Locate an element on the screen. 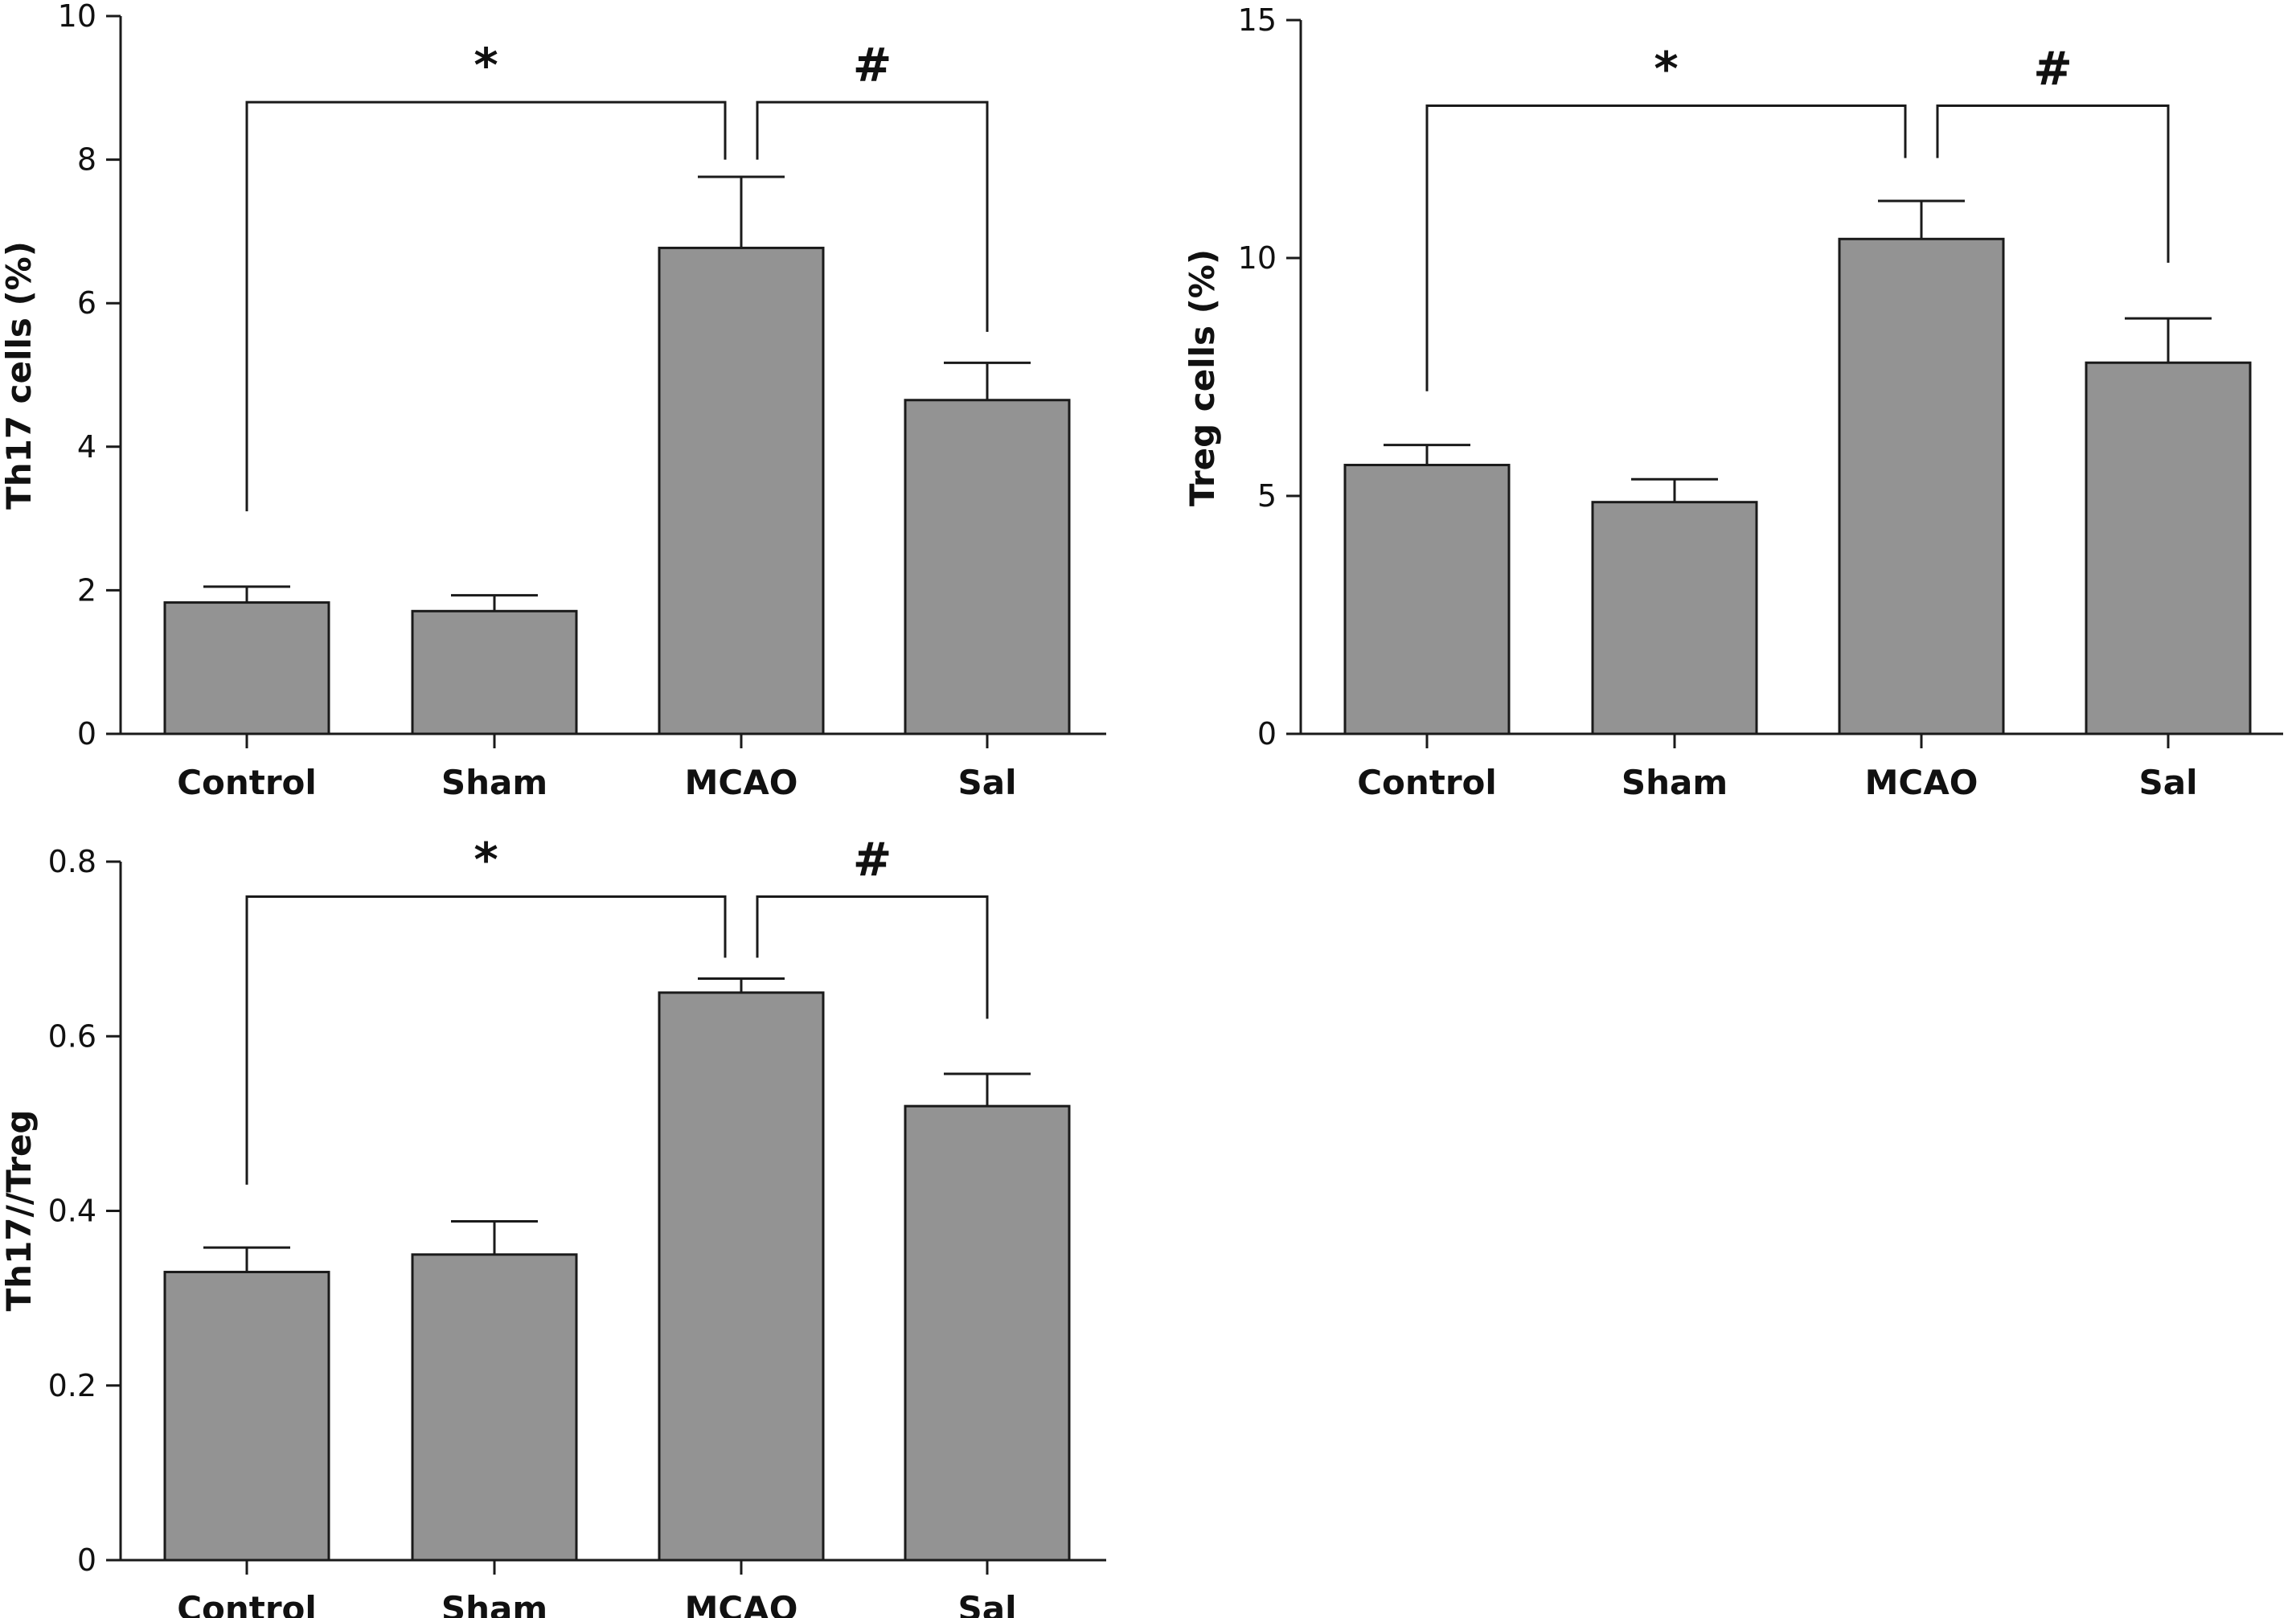 The width and height of the screenshot is (2296, 1618). y-axis-title: Treg cells (%) is located at coordinates (1202, 377).